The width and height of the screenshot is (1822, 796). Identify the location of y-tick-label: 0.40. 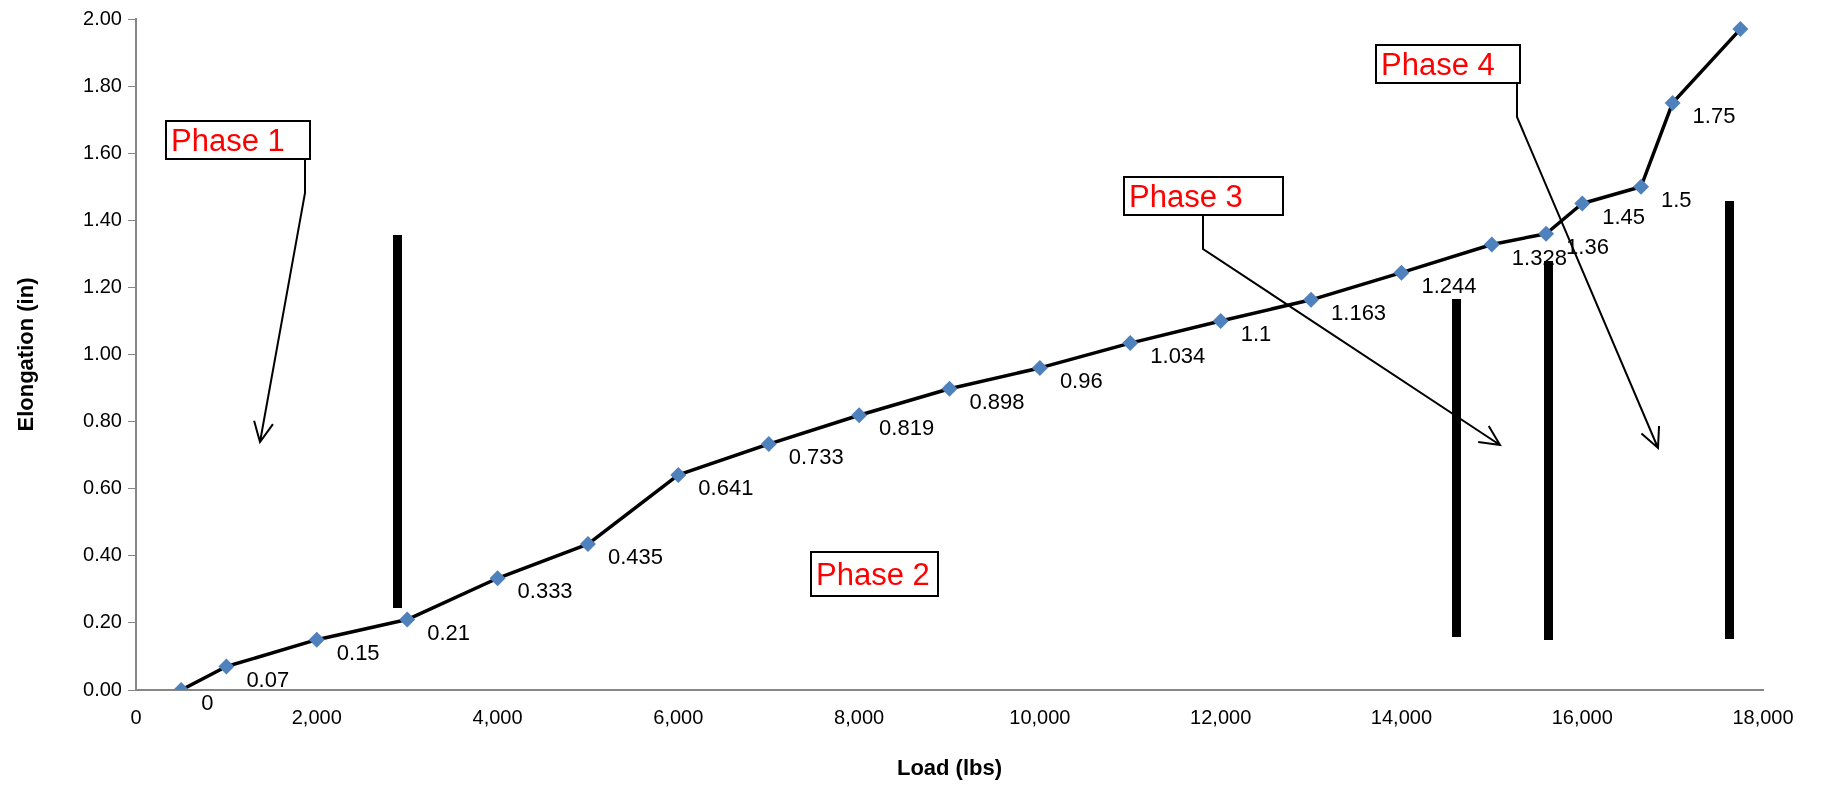
(102, 554).